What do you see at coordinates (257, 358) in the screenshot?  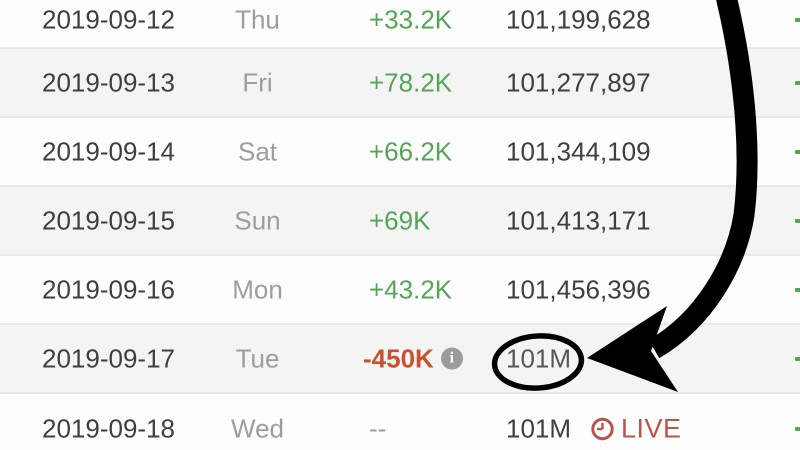 I see `weekday-cell: Tue` at bounding box center [257, 358].